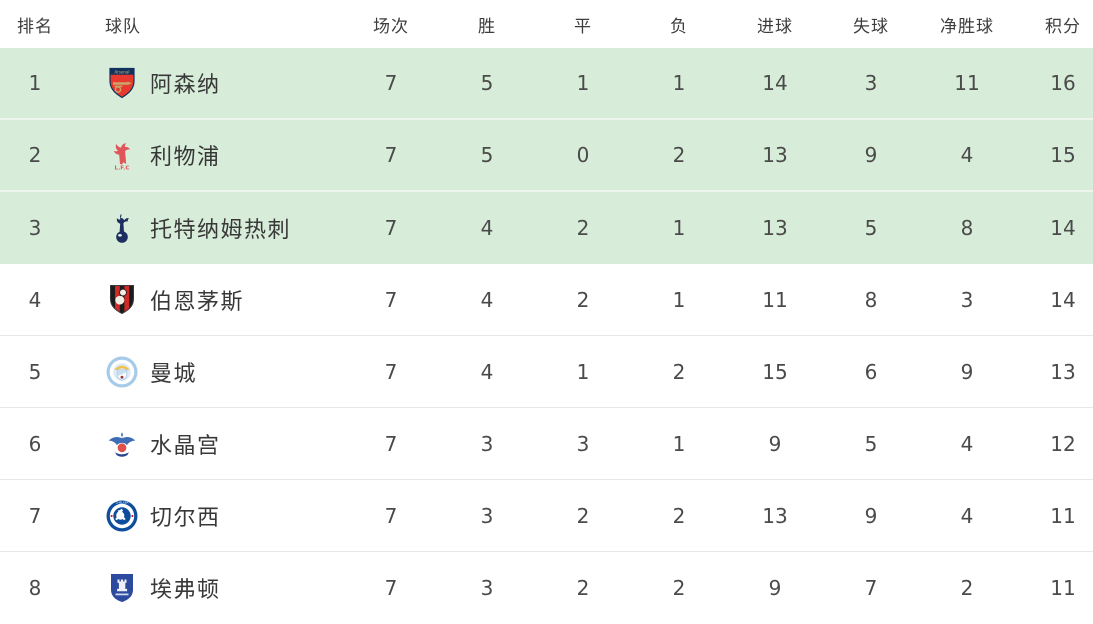 This screenshot has width=1093, height=624. I want to click on draws-cell: 3, so click(583, 443).